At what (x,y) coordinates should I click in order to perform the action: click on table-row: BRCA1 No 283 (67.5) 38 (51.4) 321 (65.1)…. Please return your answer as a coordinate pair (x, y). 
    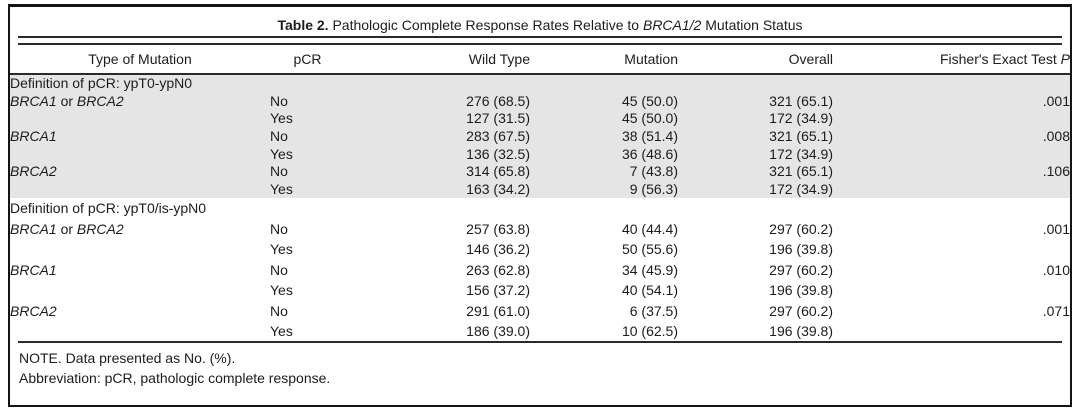
    Looking at the image, I should click on (540, 136).